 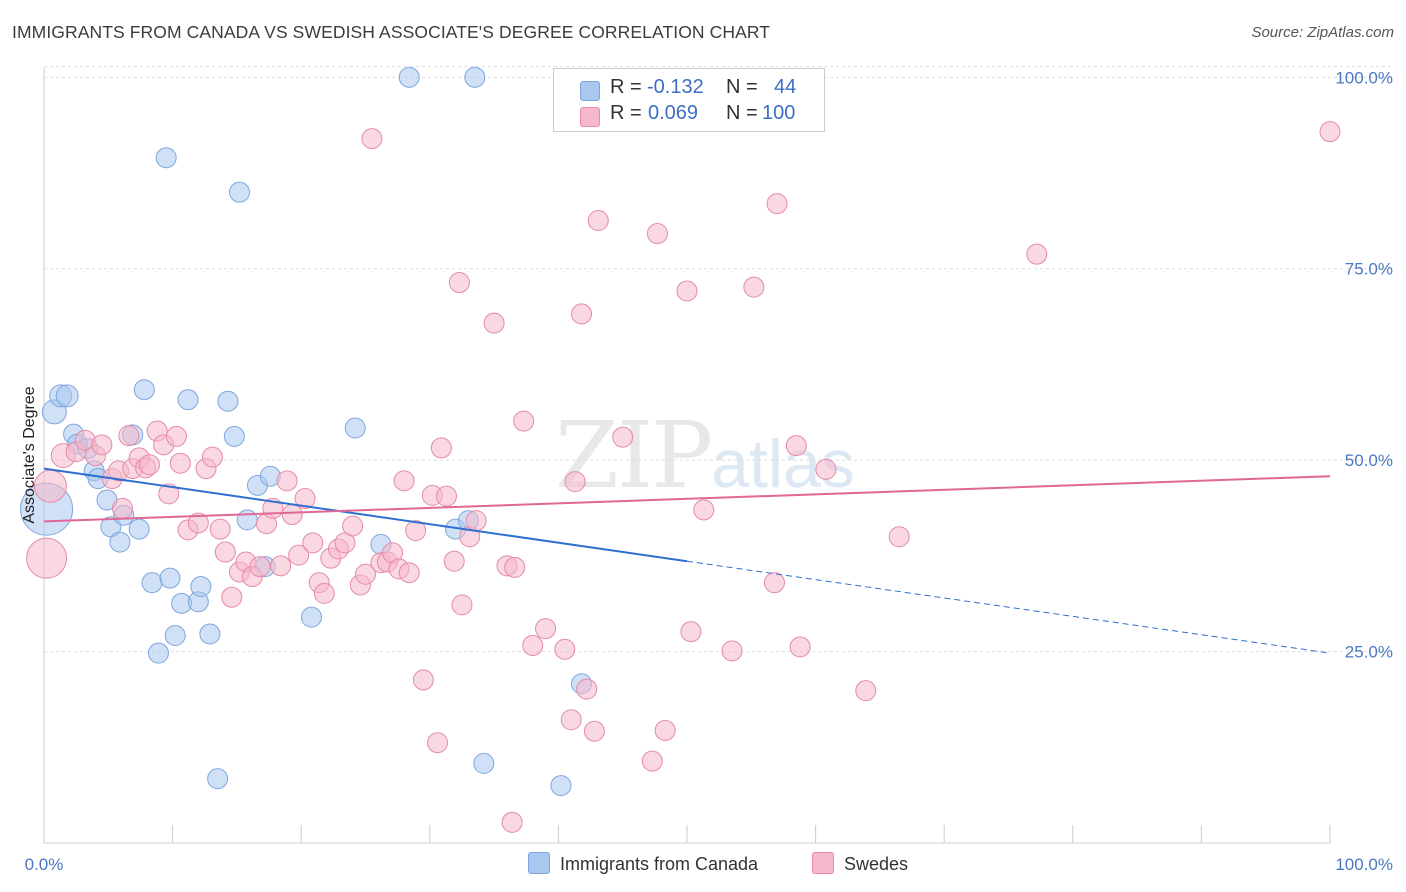 What do you see at coordinates (673, 113) in the screenshot?
I see `legend-r-value: 0.069` at bounding box center [673, 113].